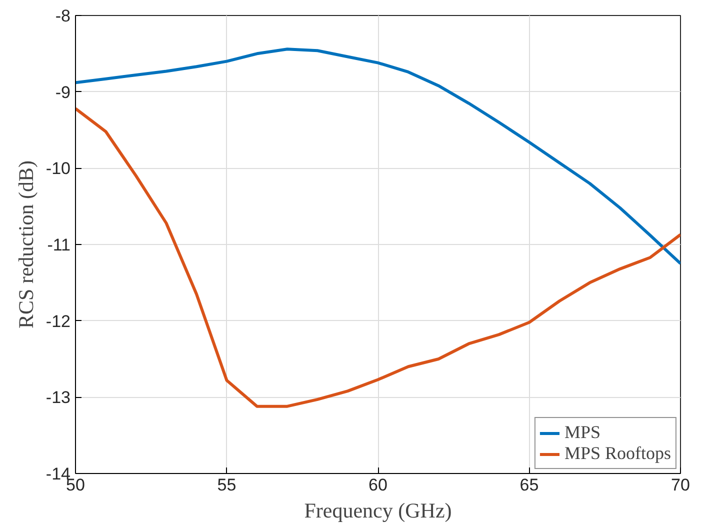 The image size is (720, 529). I want to click on y-axis-title: RCS reduction (dB), so click(26, 244).